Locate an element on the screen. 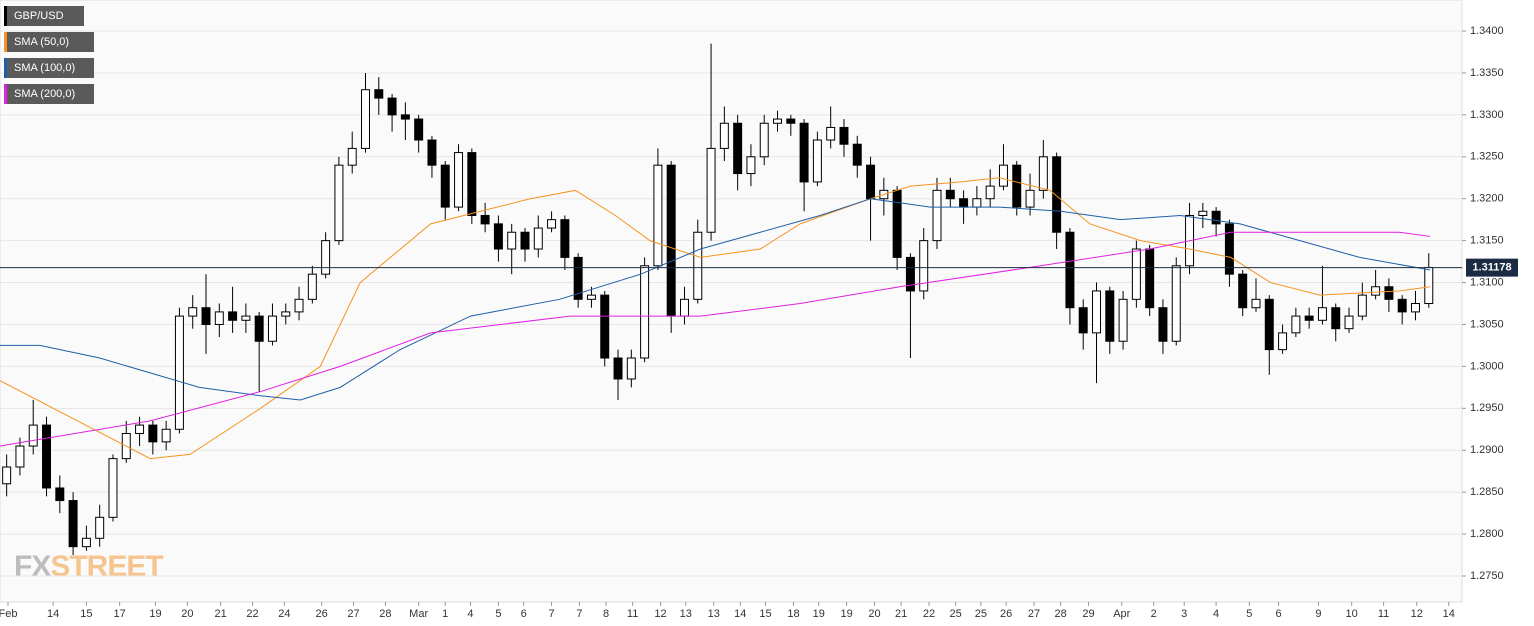 The image size is (1534, 626). x-tick-label: 28 is located at coordinates (385, 614).